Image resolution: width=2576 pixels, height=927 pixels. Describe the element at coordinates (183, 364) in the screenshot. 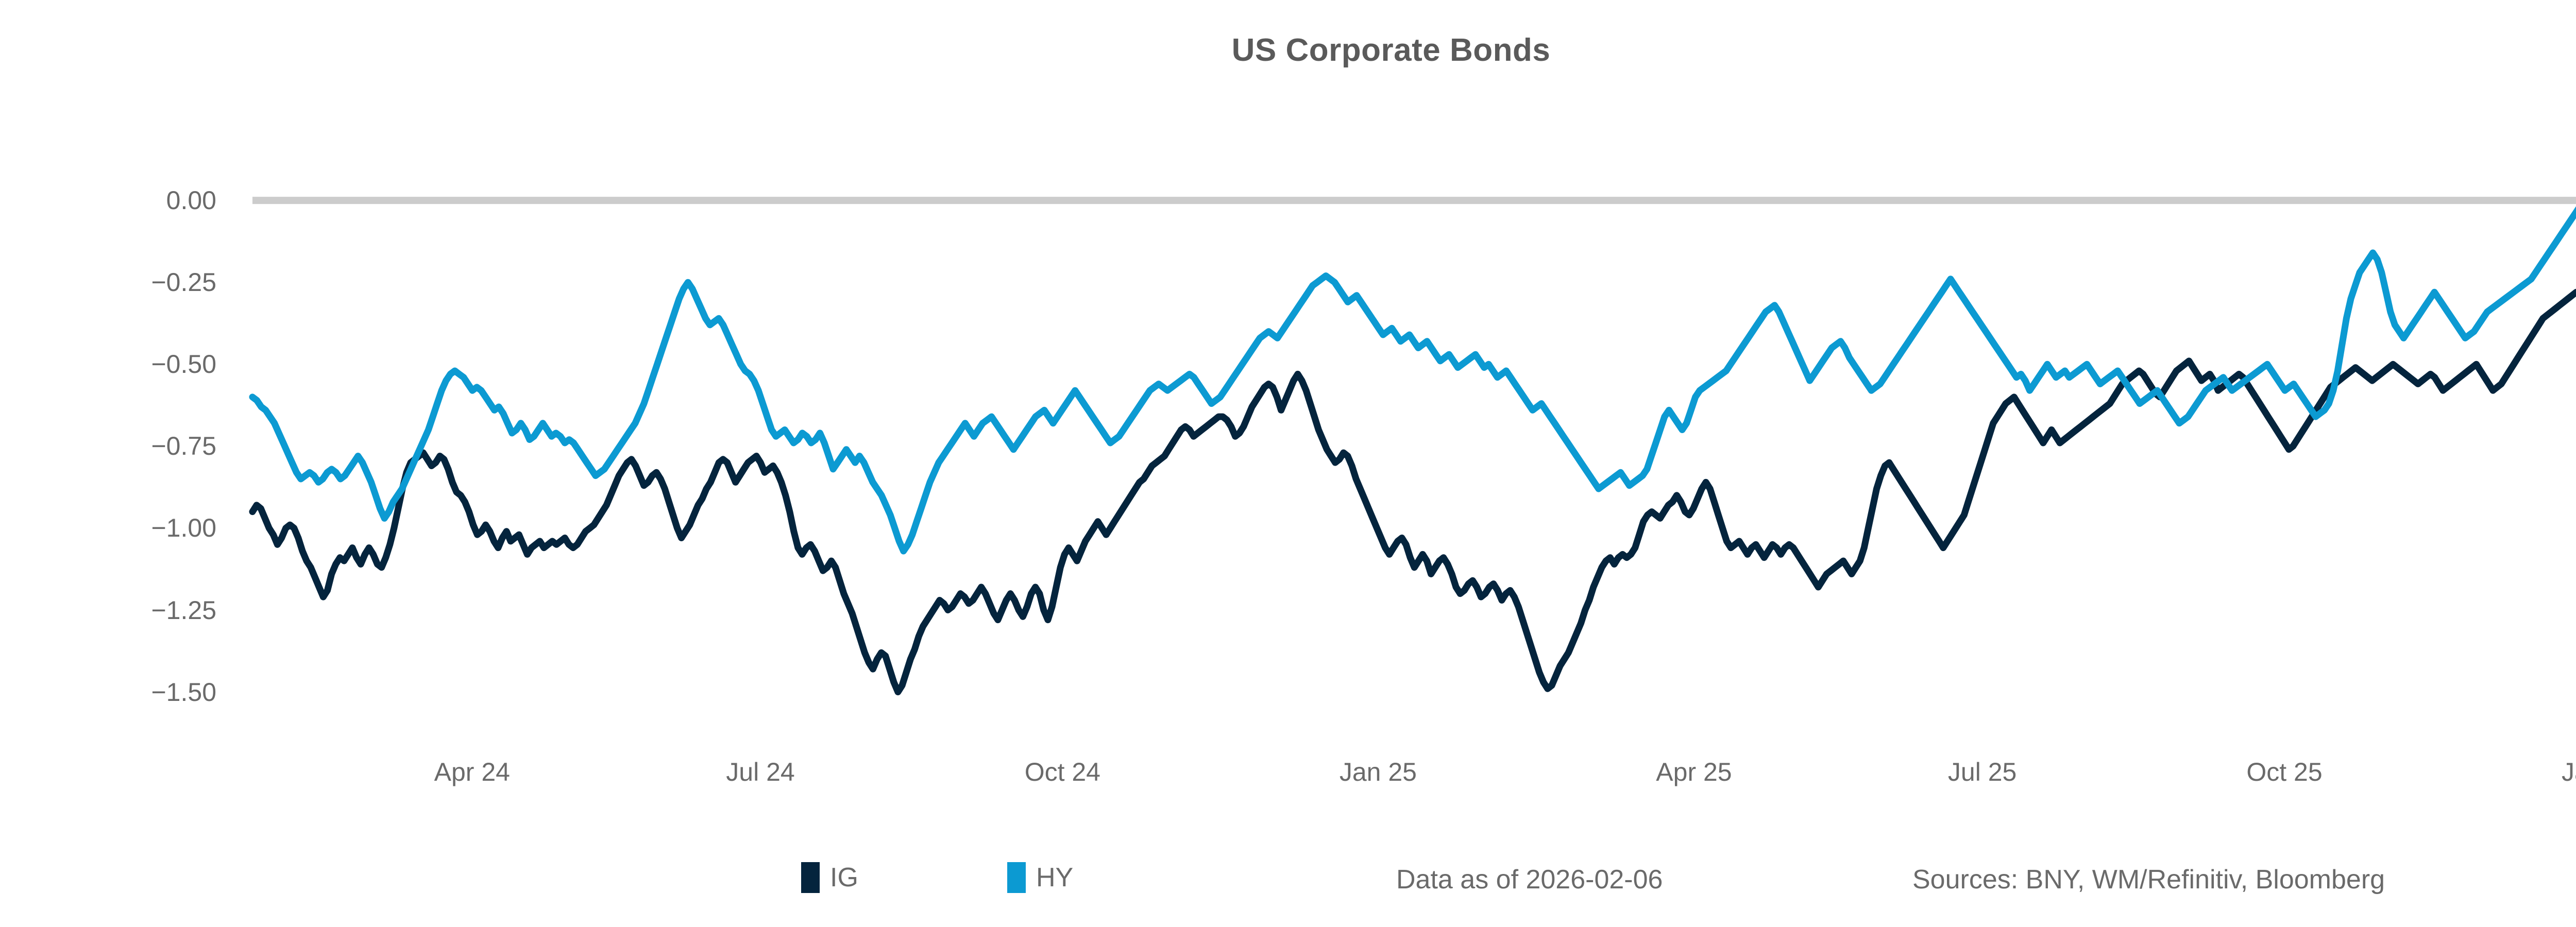

I see `y-tick-label: −0.50` at that location.